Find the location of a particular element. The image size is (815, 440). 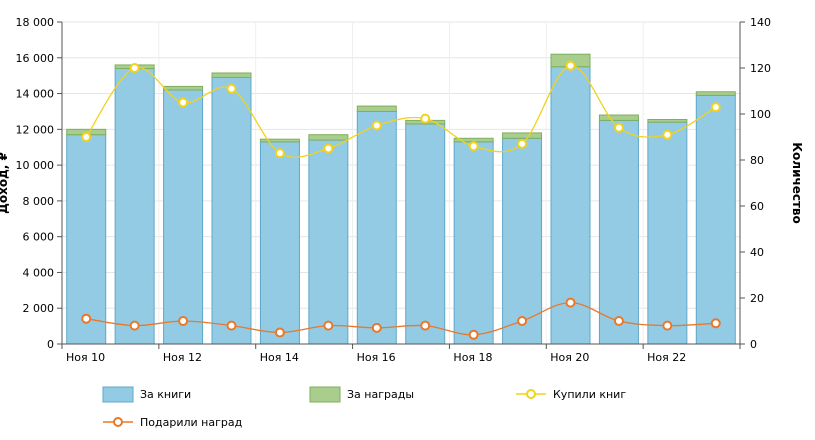

y-left-tick-label: 12 000 is located at coordinates (35, 129).